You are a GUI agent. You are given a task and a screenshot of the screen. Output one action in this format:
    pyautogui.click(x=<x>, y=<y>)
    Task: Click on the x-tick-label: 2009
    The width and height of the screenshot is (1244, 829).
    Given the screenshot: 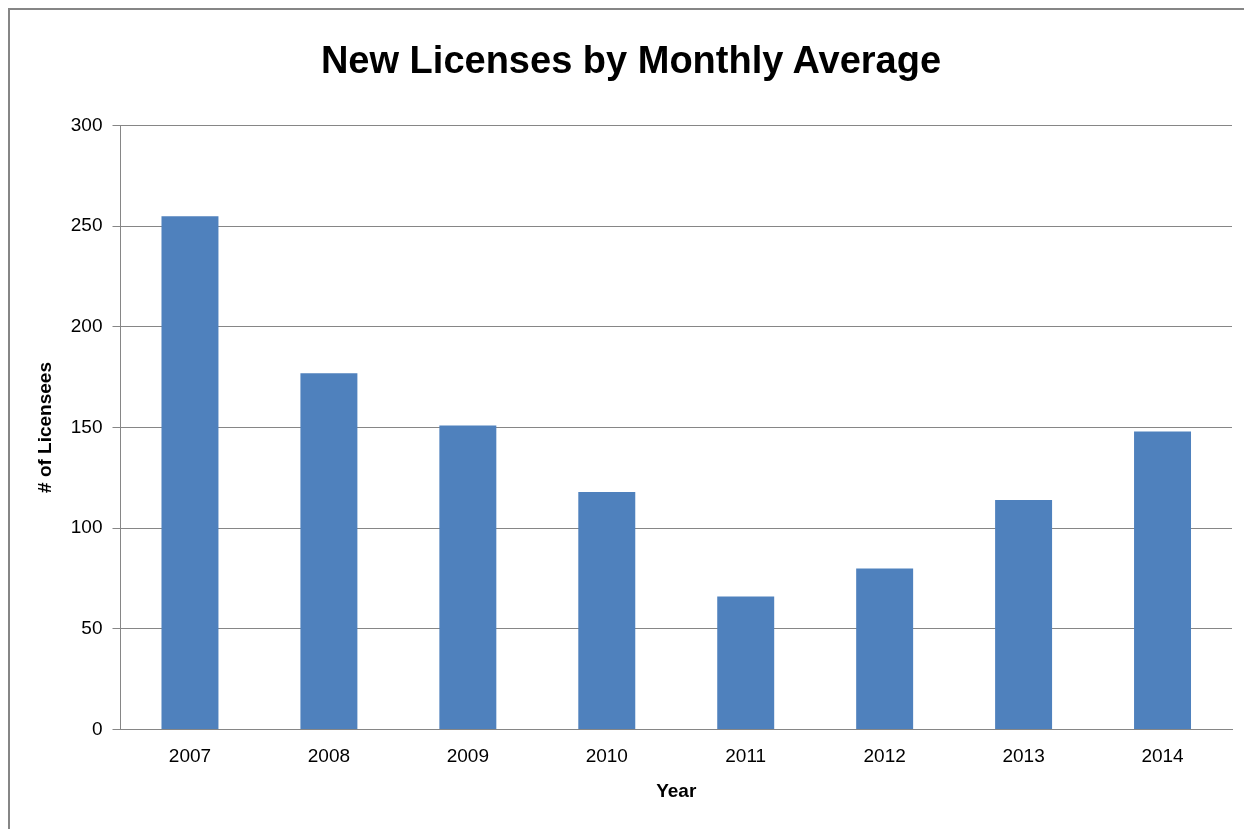 What is the action you would take?
    pyautogui.click(x=467, y=756)
    